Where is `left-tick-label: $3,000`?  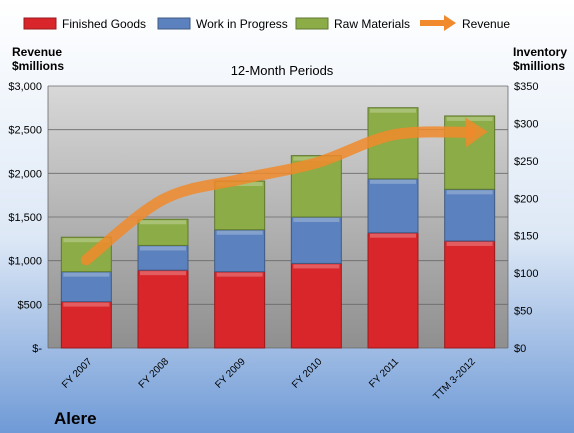 left-tick-label: $3,000 is located at coordinates (25, 87).